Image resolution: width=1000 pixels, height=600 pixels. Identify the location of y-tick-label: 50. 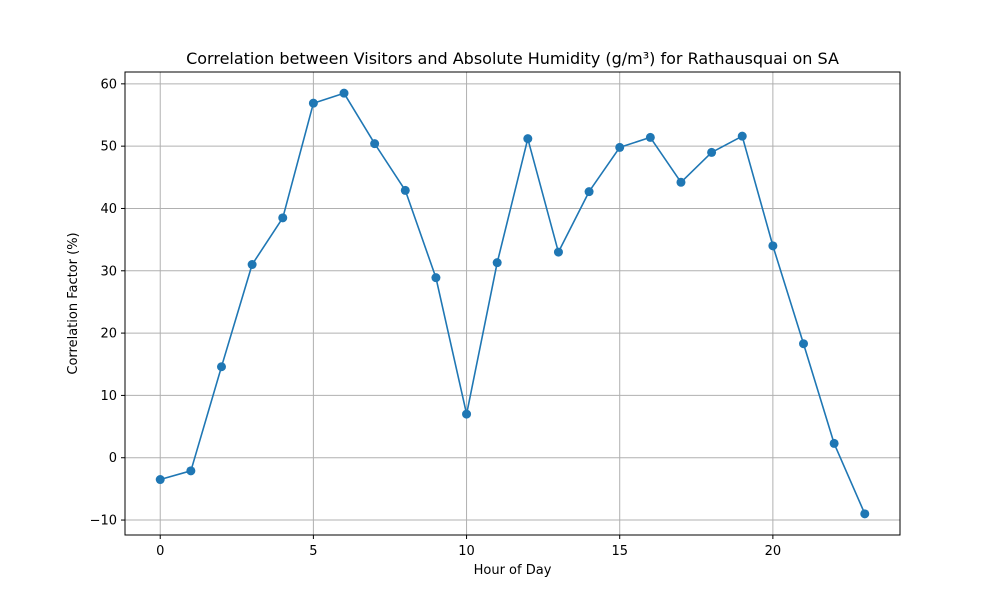
(108, 147).